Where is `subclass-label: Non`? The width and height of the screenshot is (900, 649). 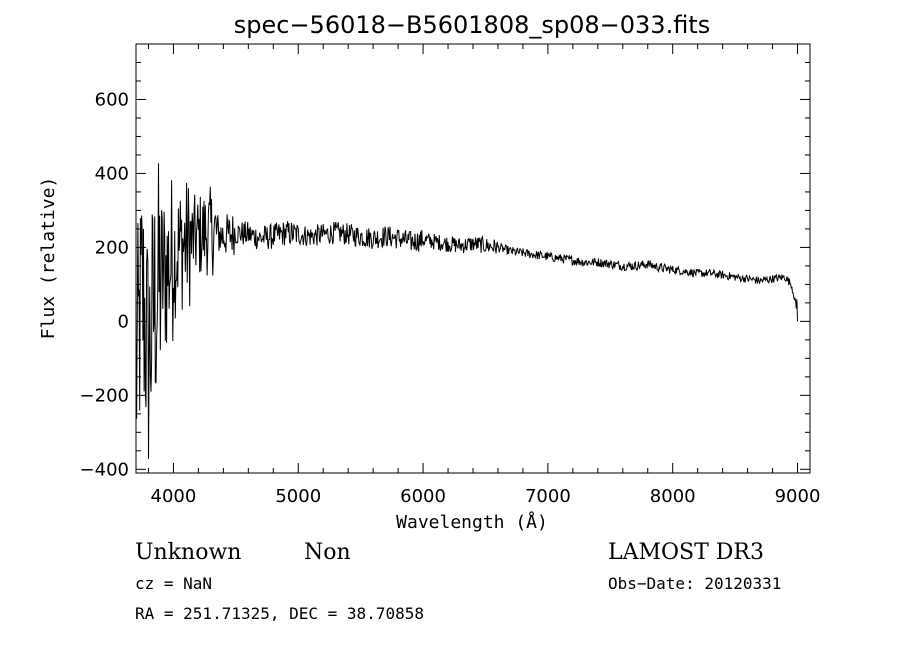
subclass-label: Non is located at coordinates (327, 552).